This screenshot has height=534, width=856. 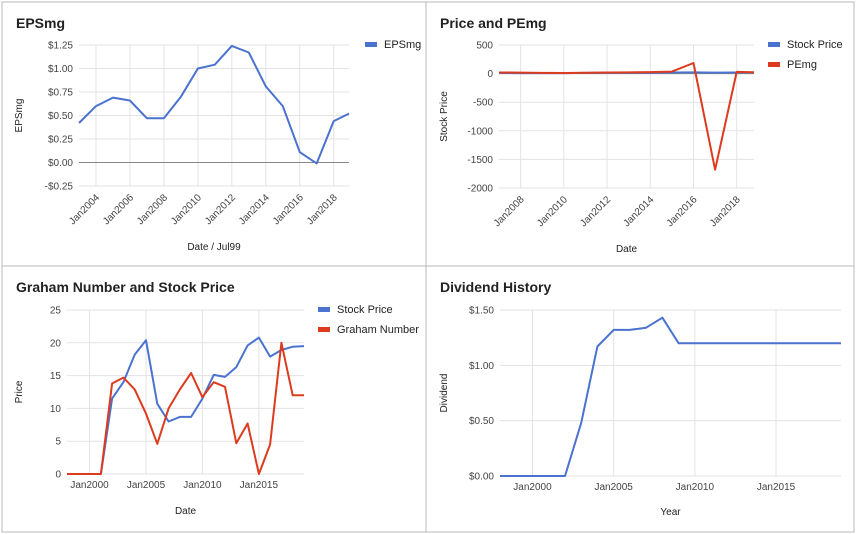 I want to click on y-tick-label: -1000, so click(x=480, y=131).